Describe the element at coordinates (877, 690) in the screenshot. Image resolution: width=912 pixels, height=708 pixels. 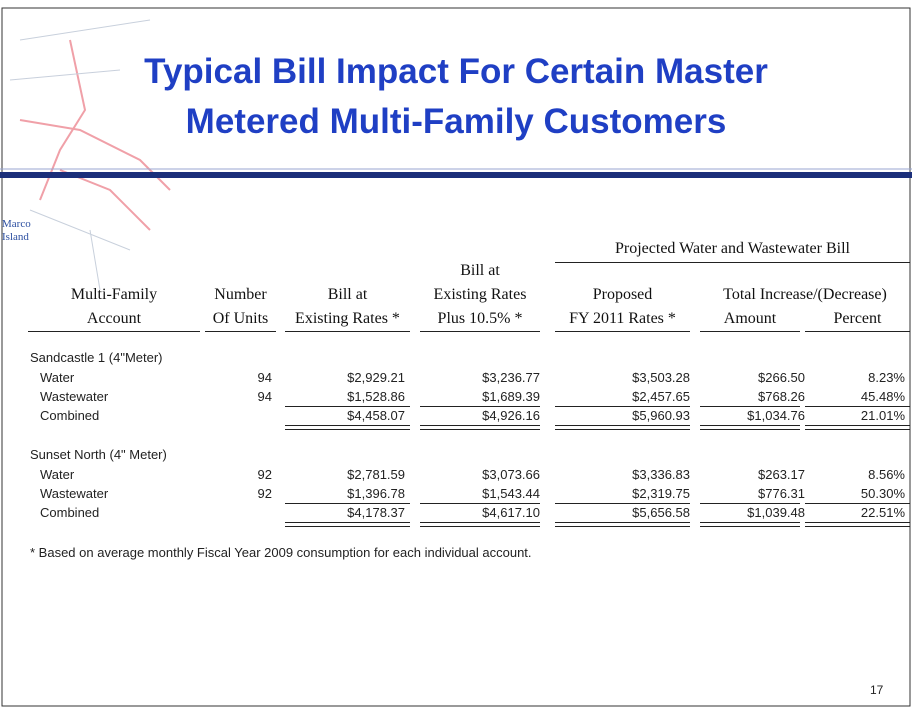
I see `page-number: 17` at that location.